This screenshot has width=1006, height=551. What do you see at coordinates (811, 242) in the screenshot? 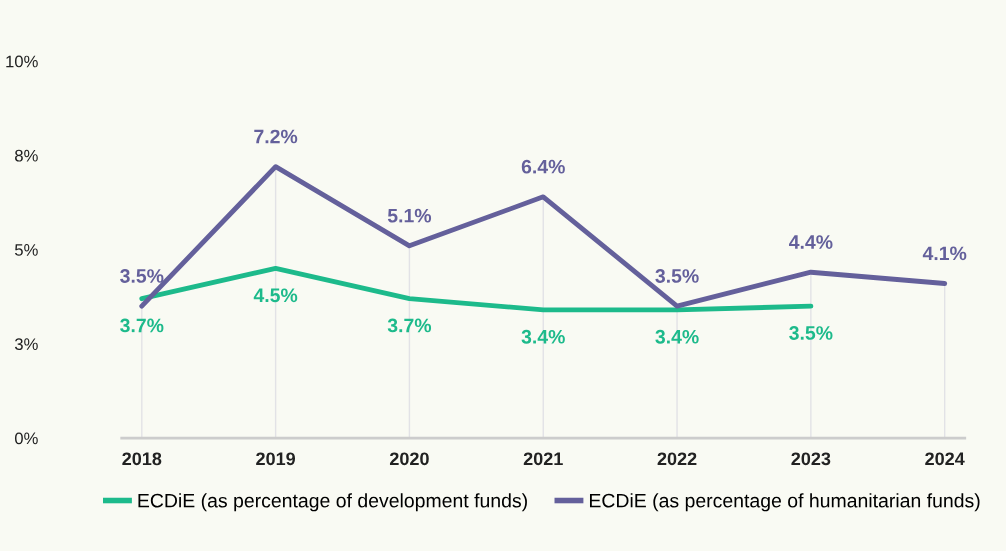
I see `data-label: 4.4%` at bounding box center [811, 242].